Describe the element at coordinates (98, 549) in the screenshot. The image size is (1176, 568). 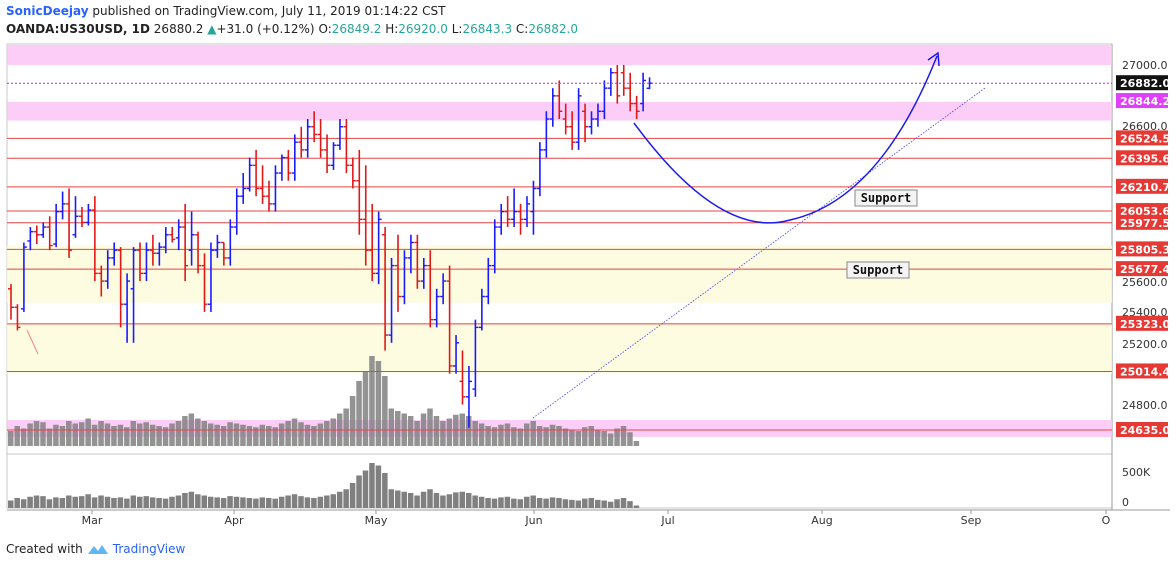
I see `tradingview-logo-icon` at that location.